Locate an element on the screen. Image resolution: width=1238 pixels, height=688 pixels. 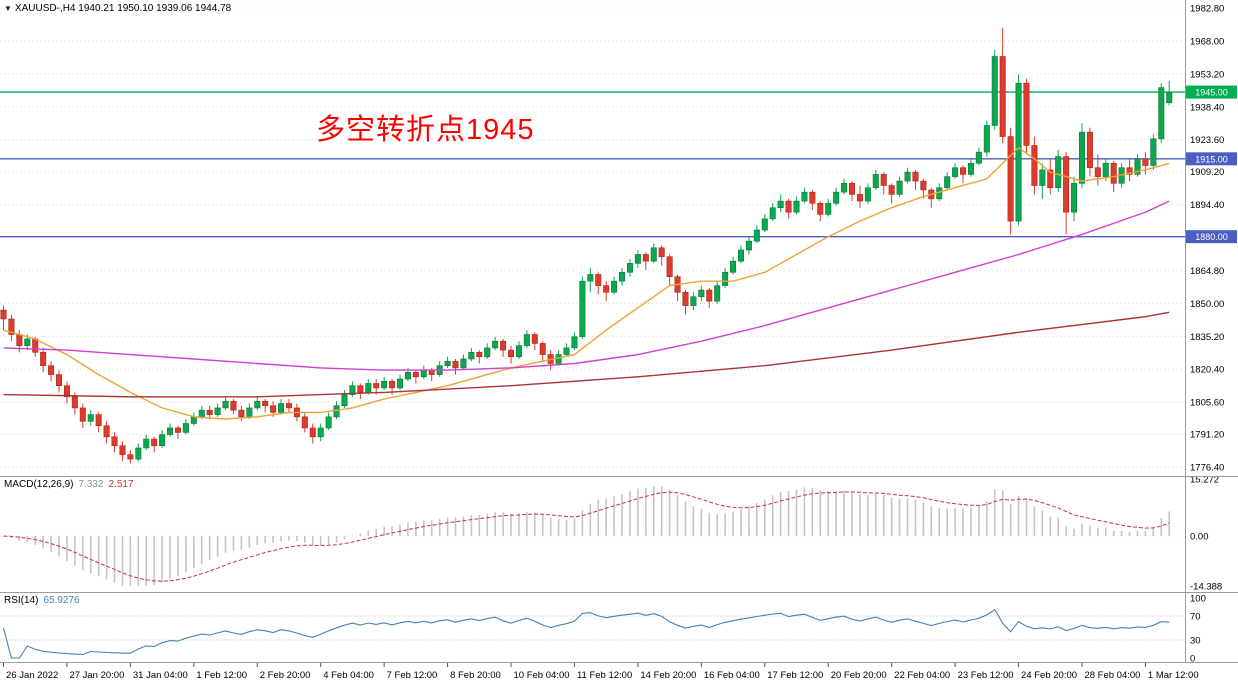
time-axis-label: 11 Feb 12:00 is located at coordinates (604, 675).